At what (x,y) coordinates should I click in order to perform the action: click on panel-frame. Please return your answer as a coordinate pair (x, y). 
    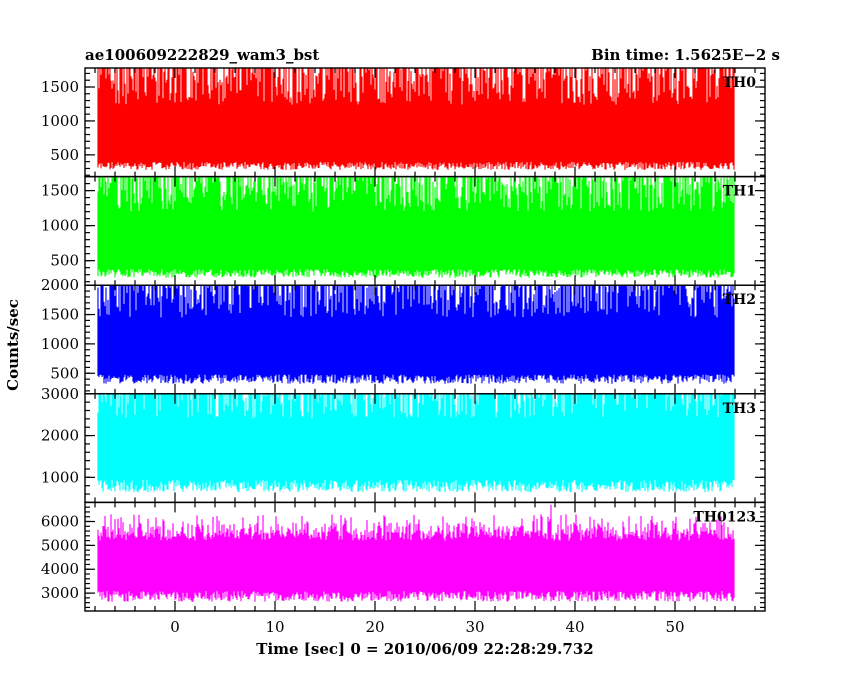
    Looking at the image, I should click on (425, 556).